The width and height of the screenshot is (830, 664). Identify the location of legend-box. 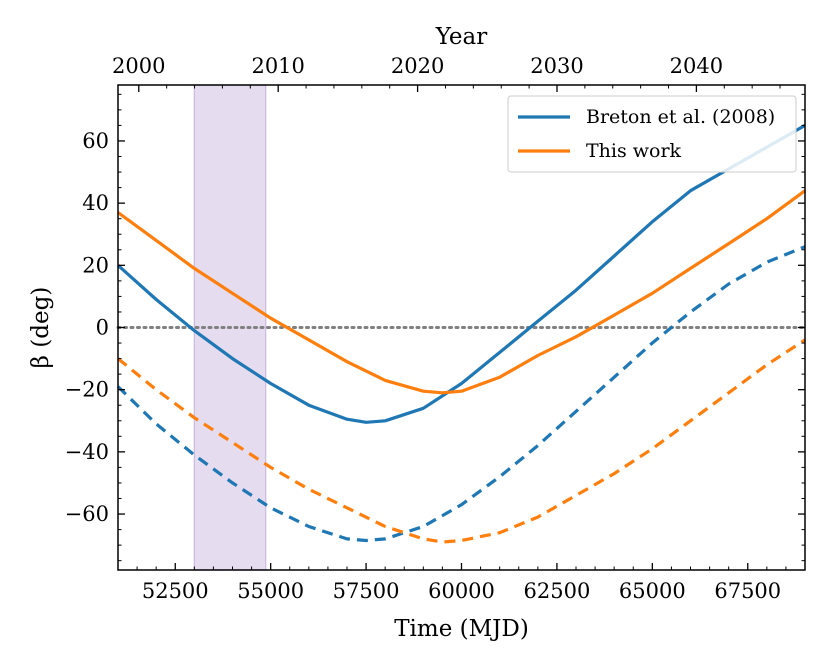
(652, 134).